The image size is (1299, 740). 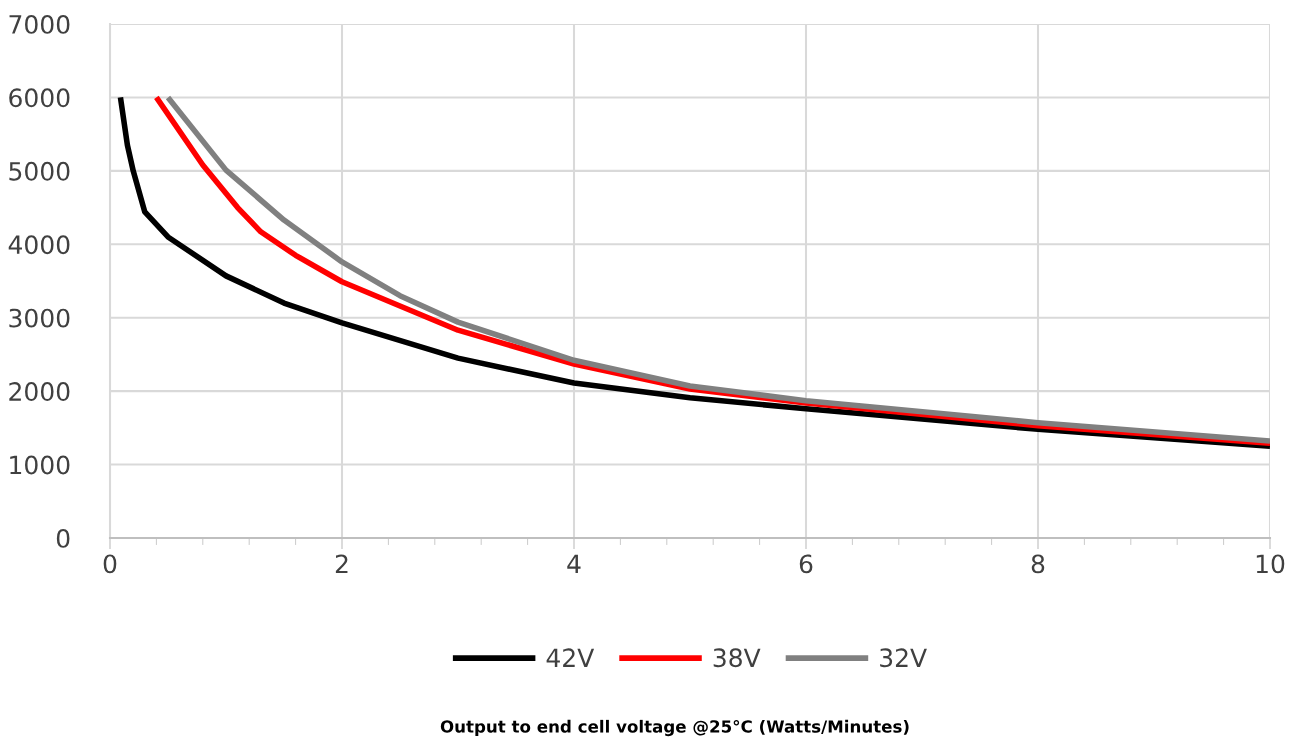 I want to click on x-tick-label: 0, so click(x=110, y=564).